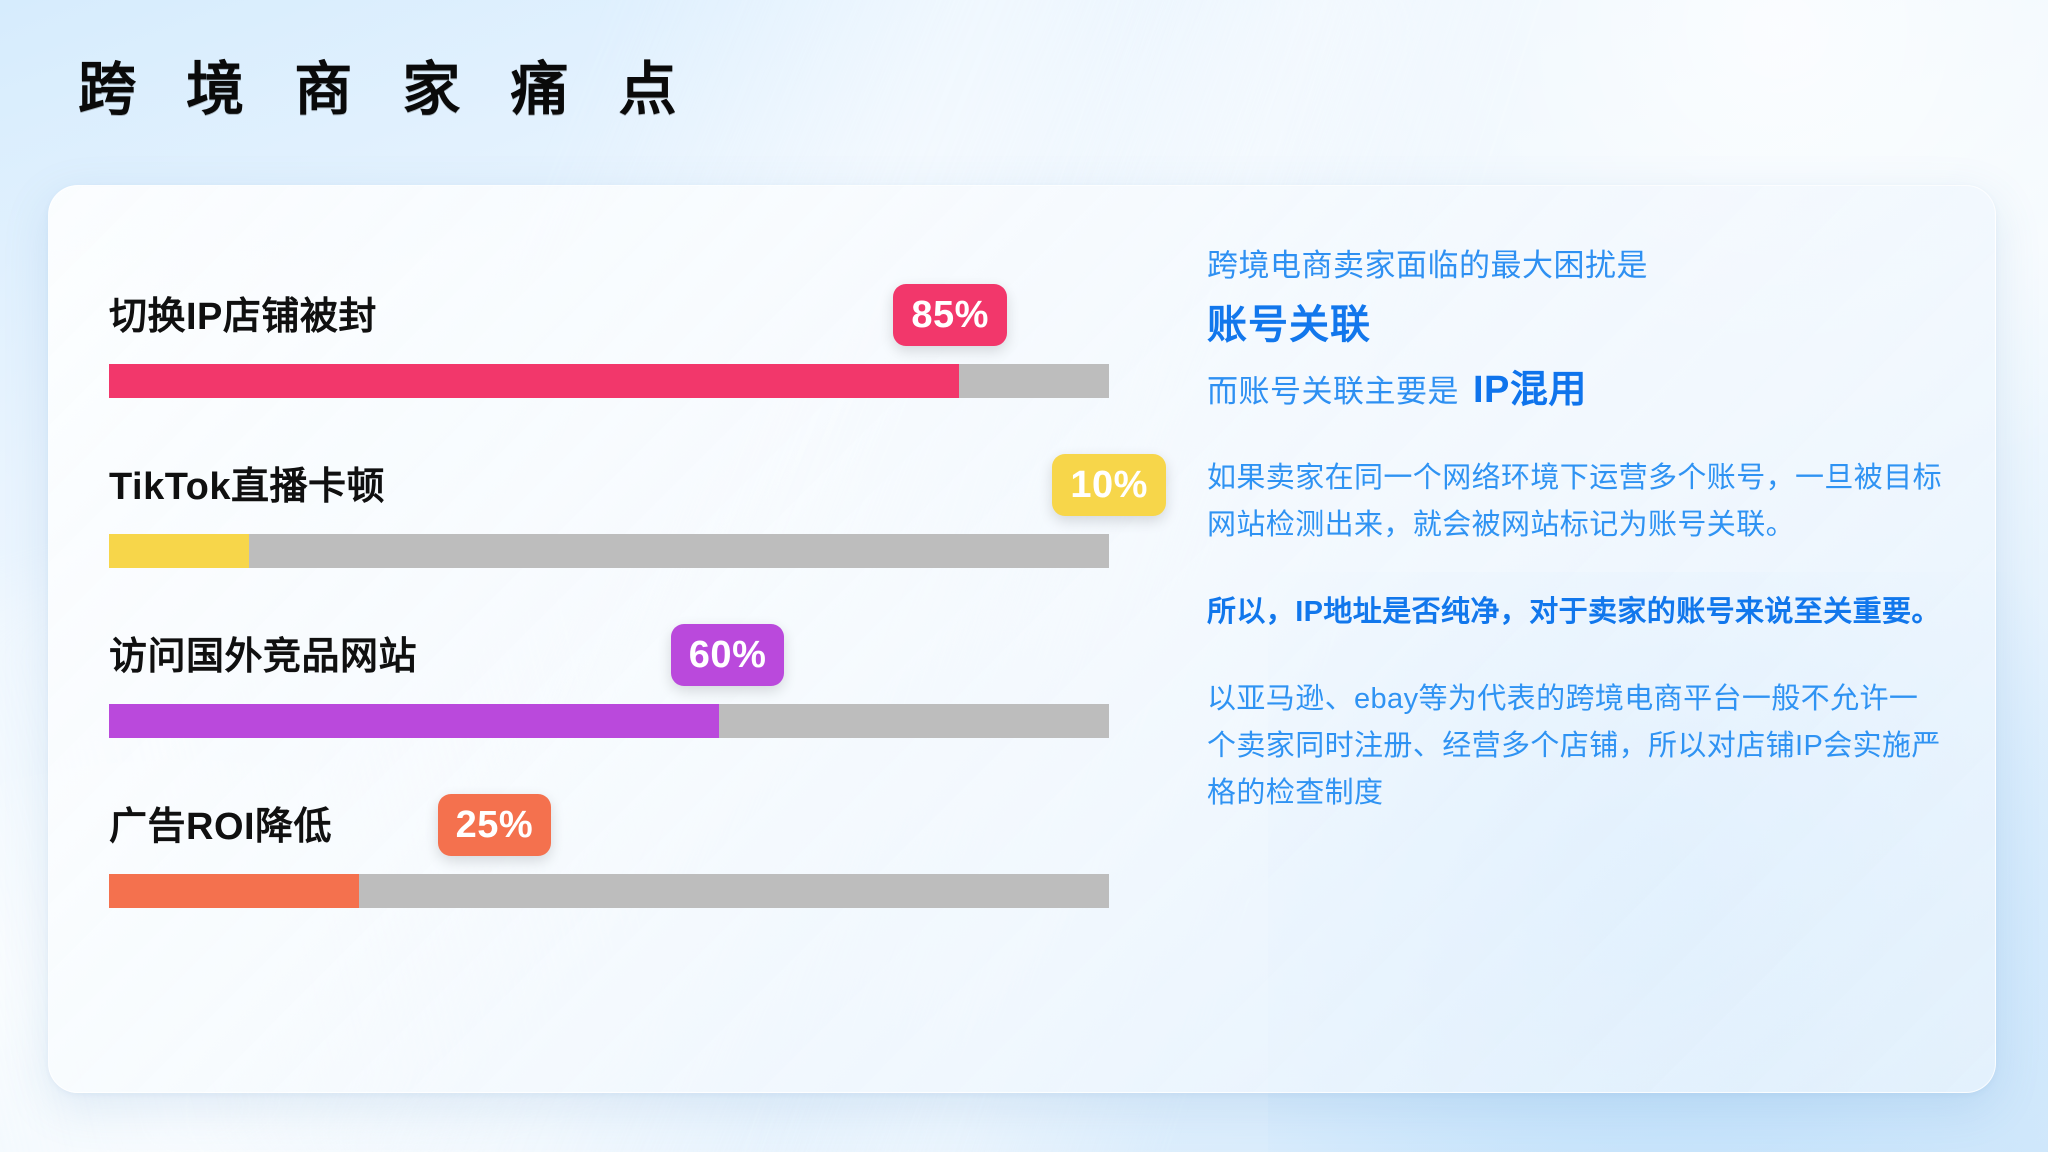 The width and height of the screenshot is (2048, 1152). What do you see at coordinates (639, 476) in the screenshot?
I see `bar-row-header: TikTok直播卡顿 10%` at bounding box center [639, 476].